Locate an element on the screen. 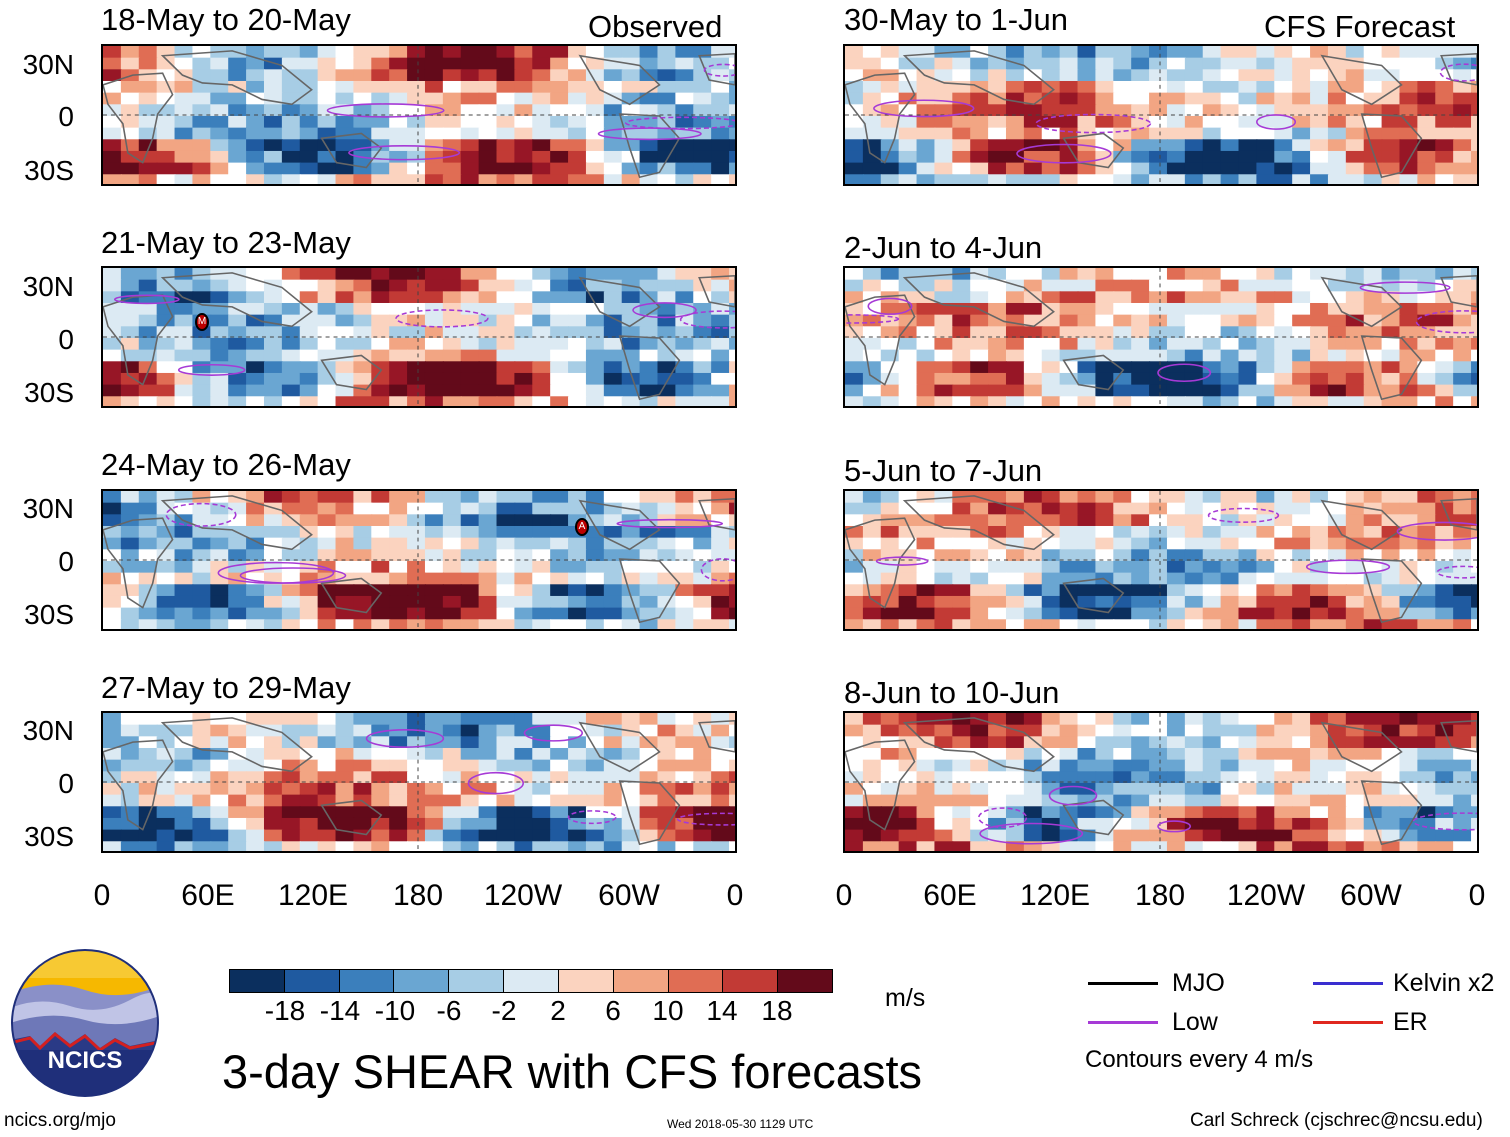 This screenshot has width=1510, height=1137. coastline is located at coordinates (138, 563).